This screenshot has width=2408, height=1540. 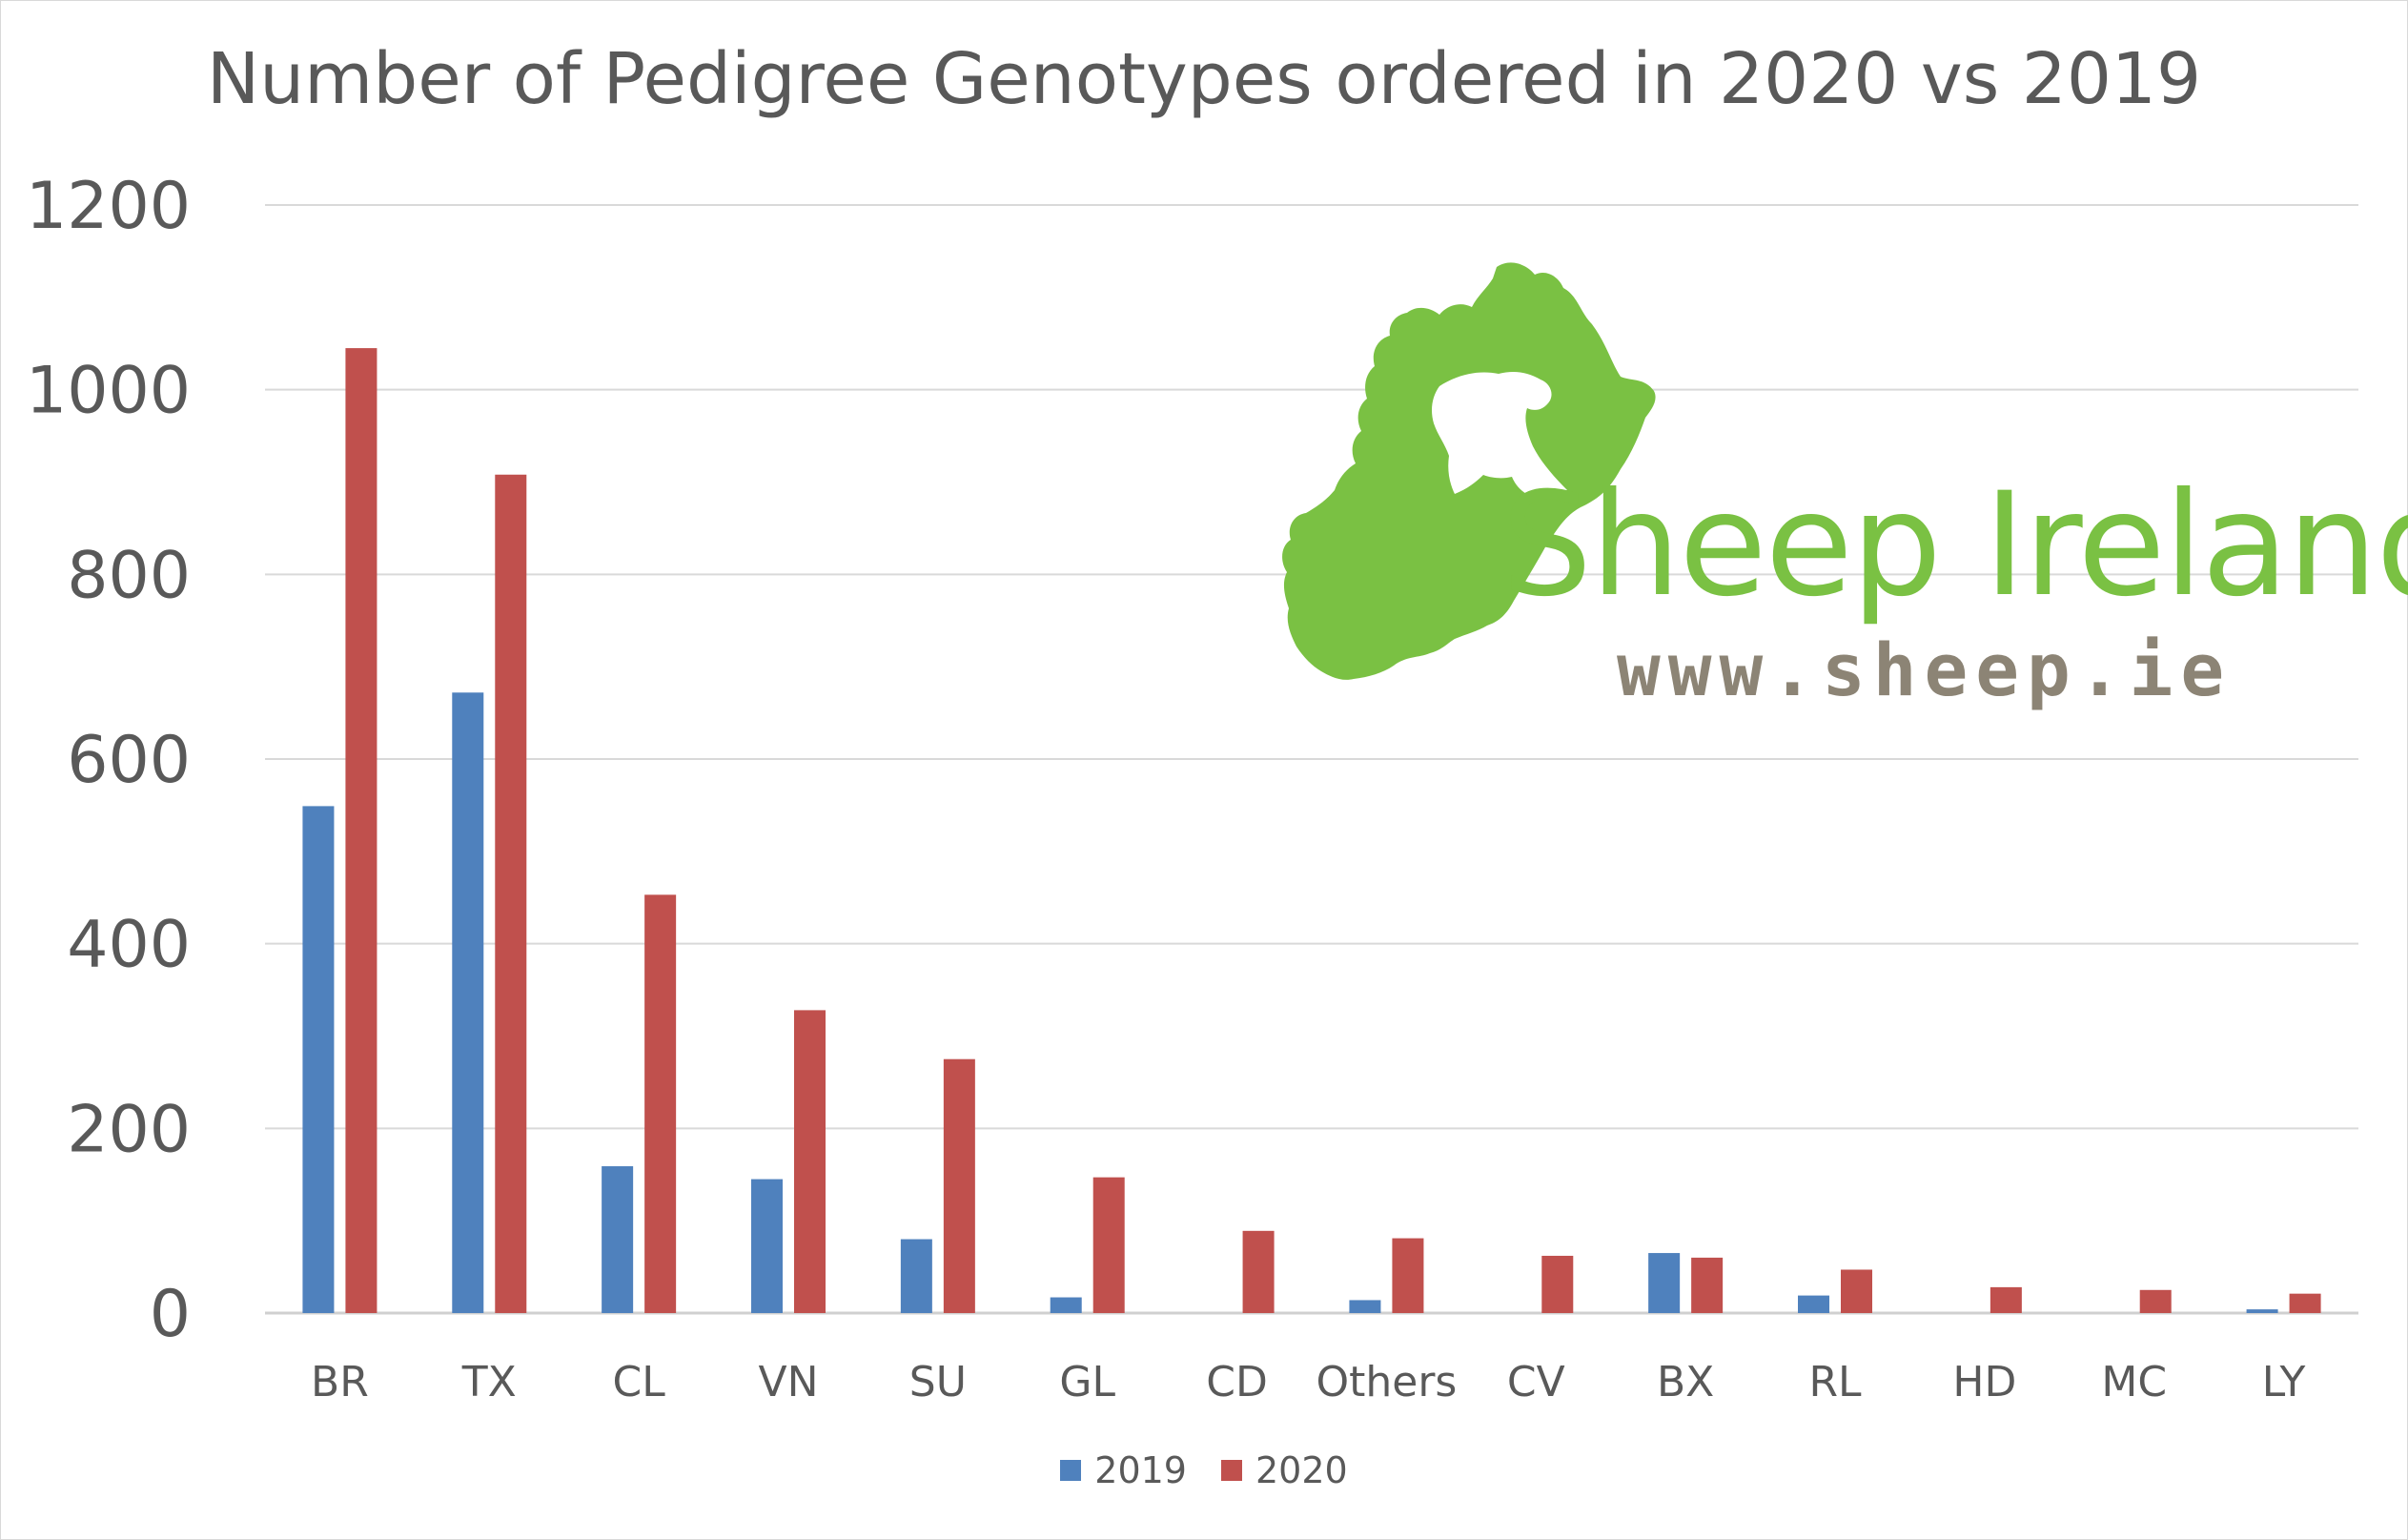 I want to click on bar-2020-BR, so click(x=361, y=830).